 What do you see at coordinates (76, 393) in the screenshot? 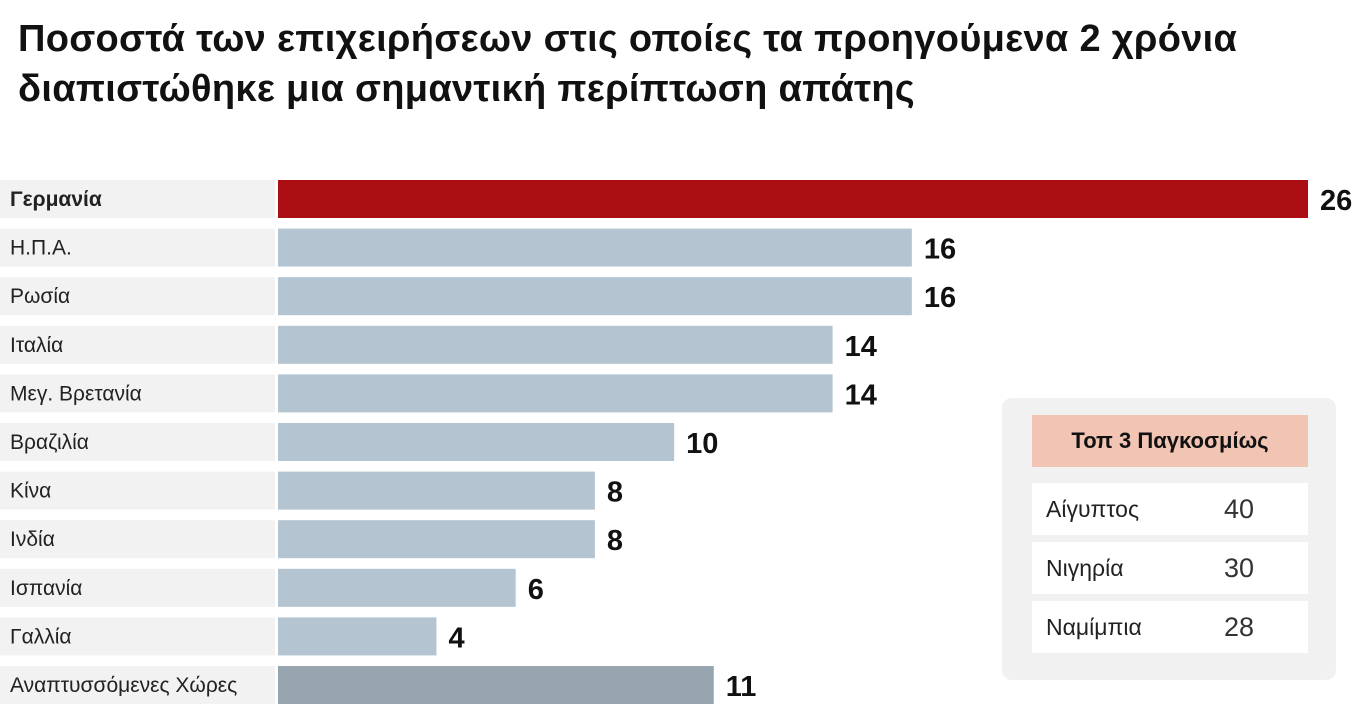
I see `category-label: Μεγ. Βρετανία` at bounding box center [76, 393].